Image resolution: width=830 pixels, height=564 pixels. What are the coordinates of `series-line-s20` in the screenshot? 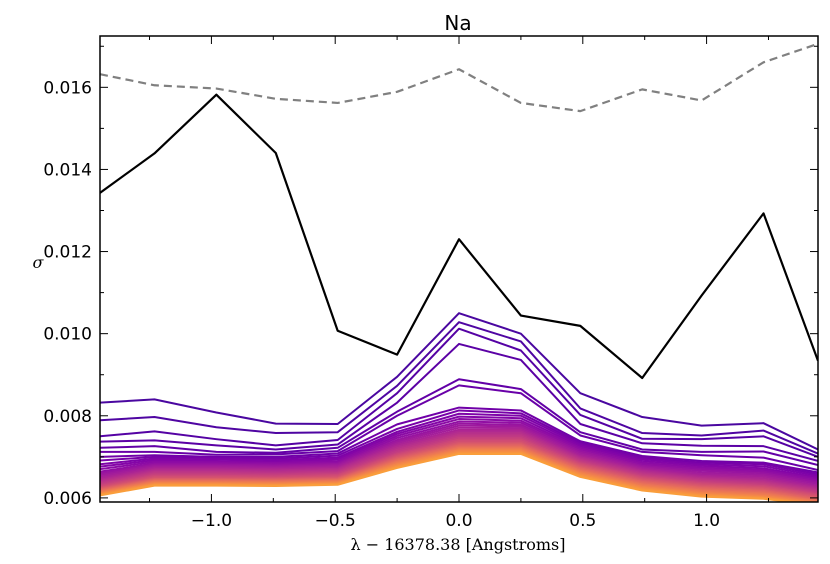 It's located at (459, 464).